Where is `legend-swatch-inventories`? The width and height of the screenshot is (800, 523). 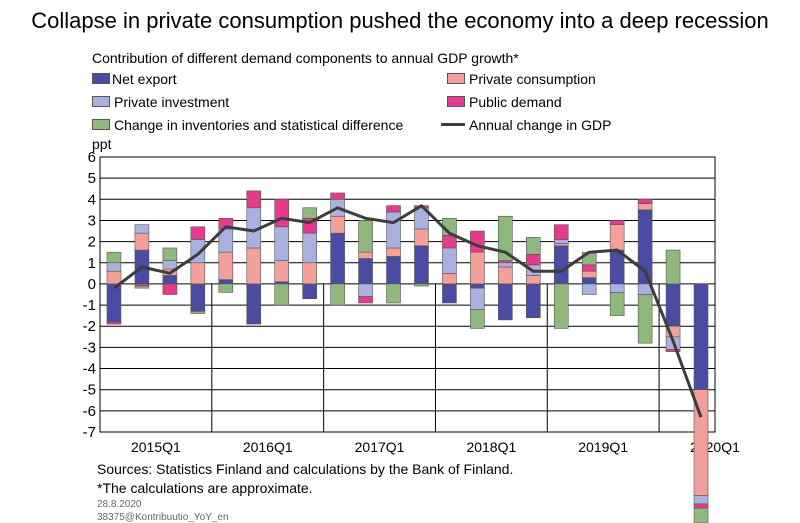
legend-swatch-inventories is located at coordinates (101, 124).